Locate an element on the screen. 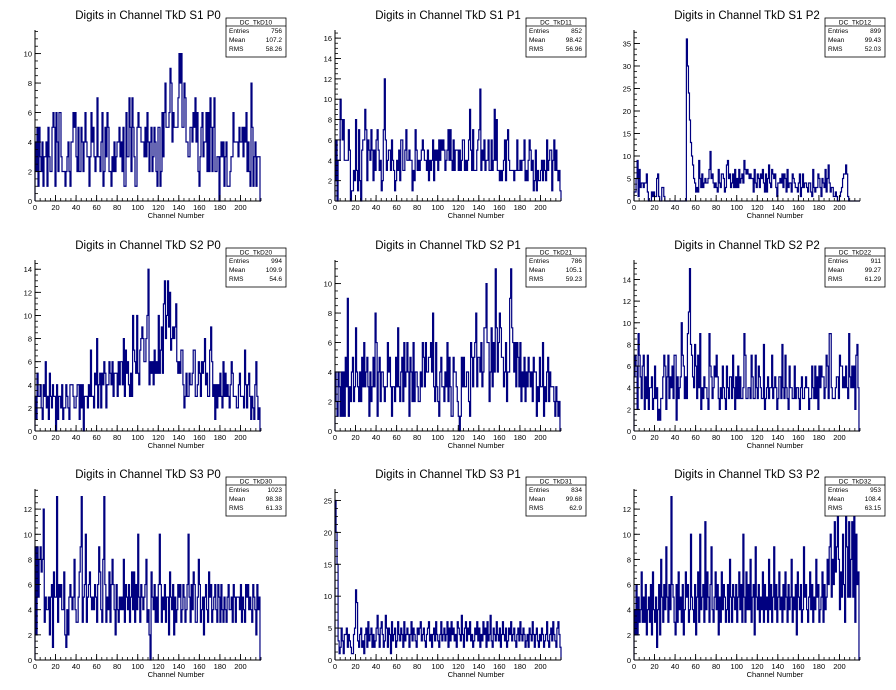  stats-label: Entries is located at coordinates (539, 31).